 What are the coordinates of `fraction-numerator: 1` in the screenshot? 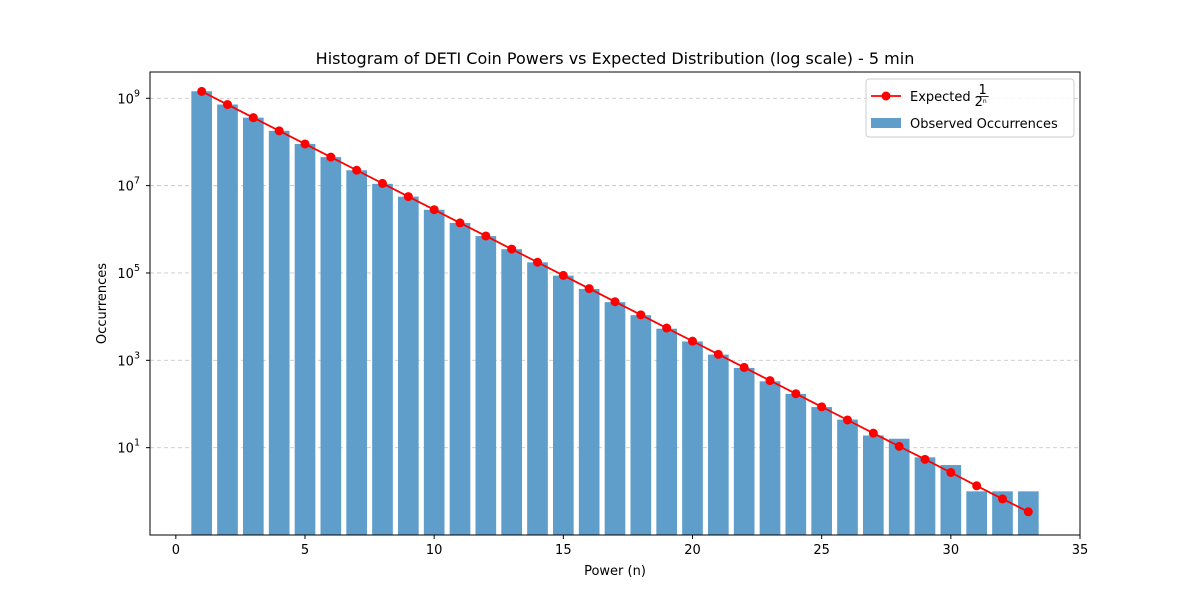 It's located at (983, 90).